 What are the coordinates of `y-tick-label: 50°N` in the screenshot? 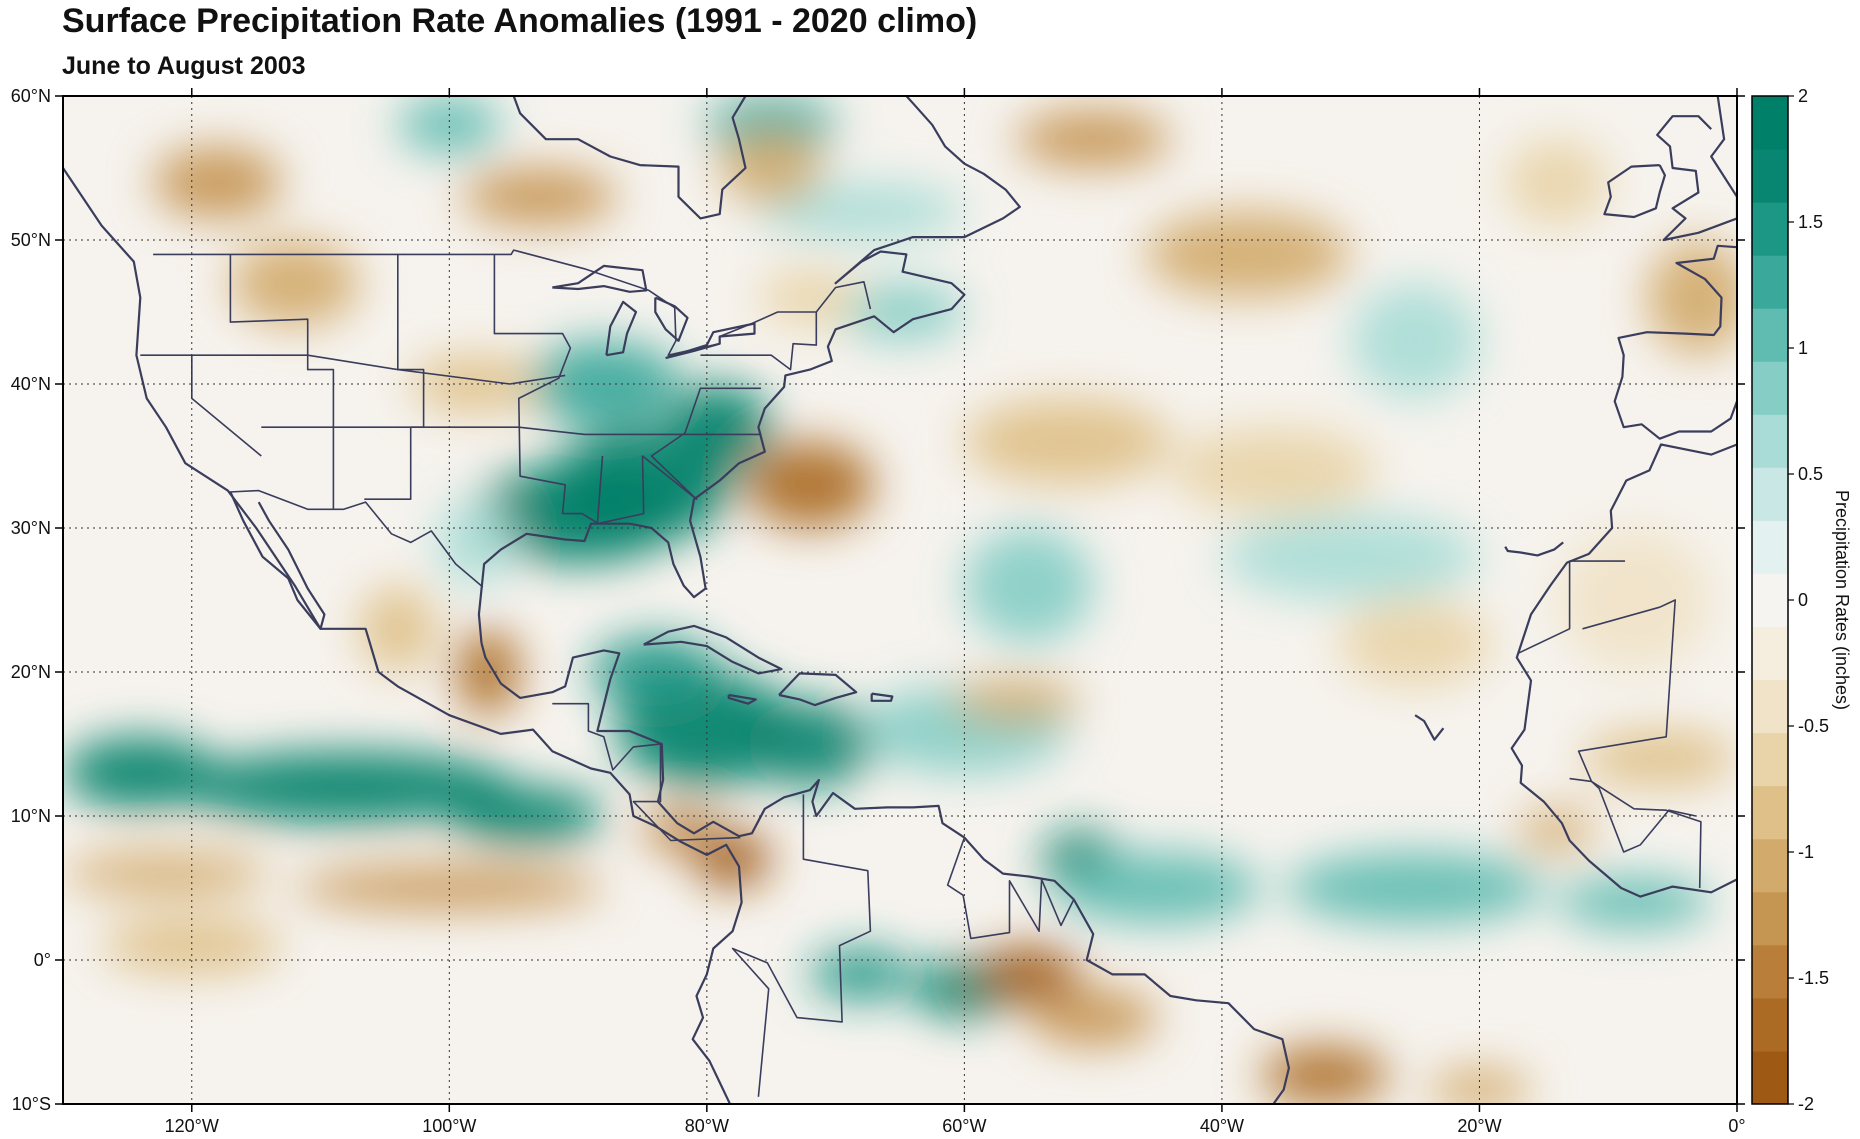 It's located at (31, 240).